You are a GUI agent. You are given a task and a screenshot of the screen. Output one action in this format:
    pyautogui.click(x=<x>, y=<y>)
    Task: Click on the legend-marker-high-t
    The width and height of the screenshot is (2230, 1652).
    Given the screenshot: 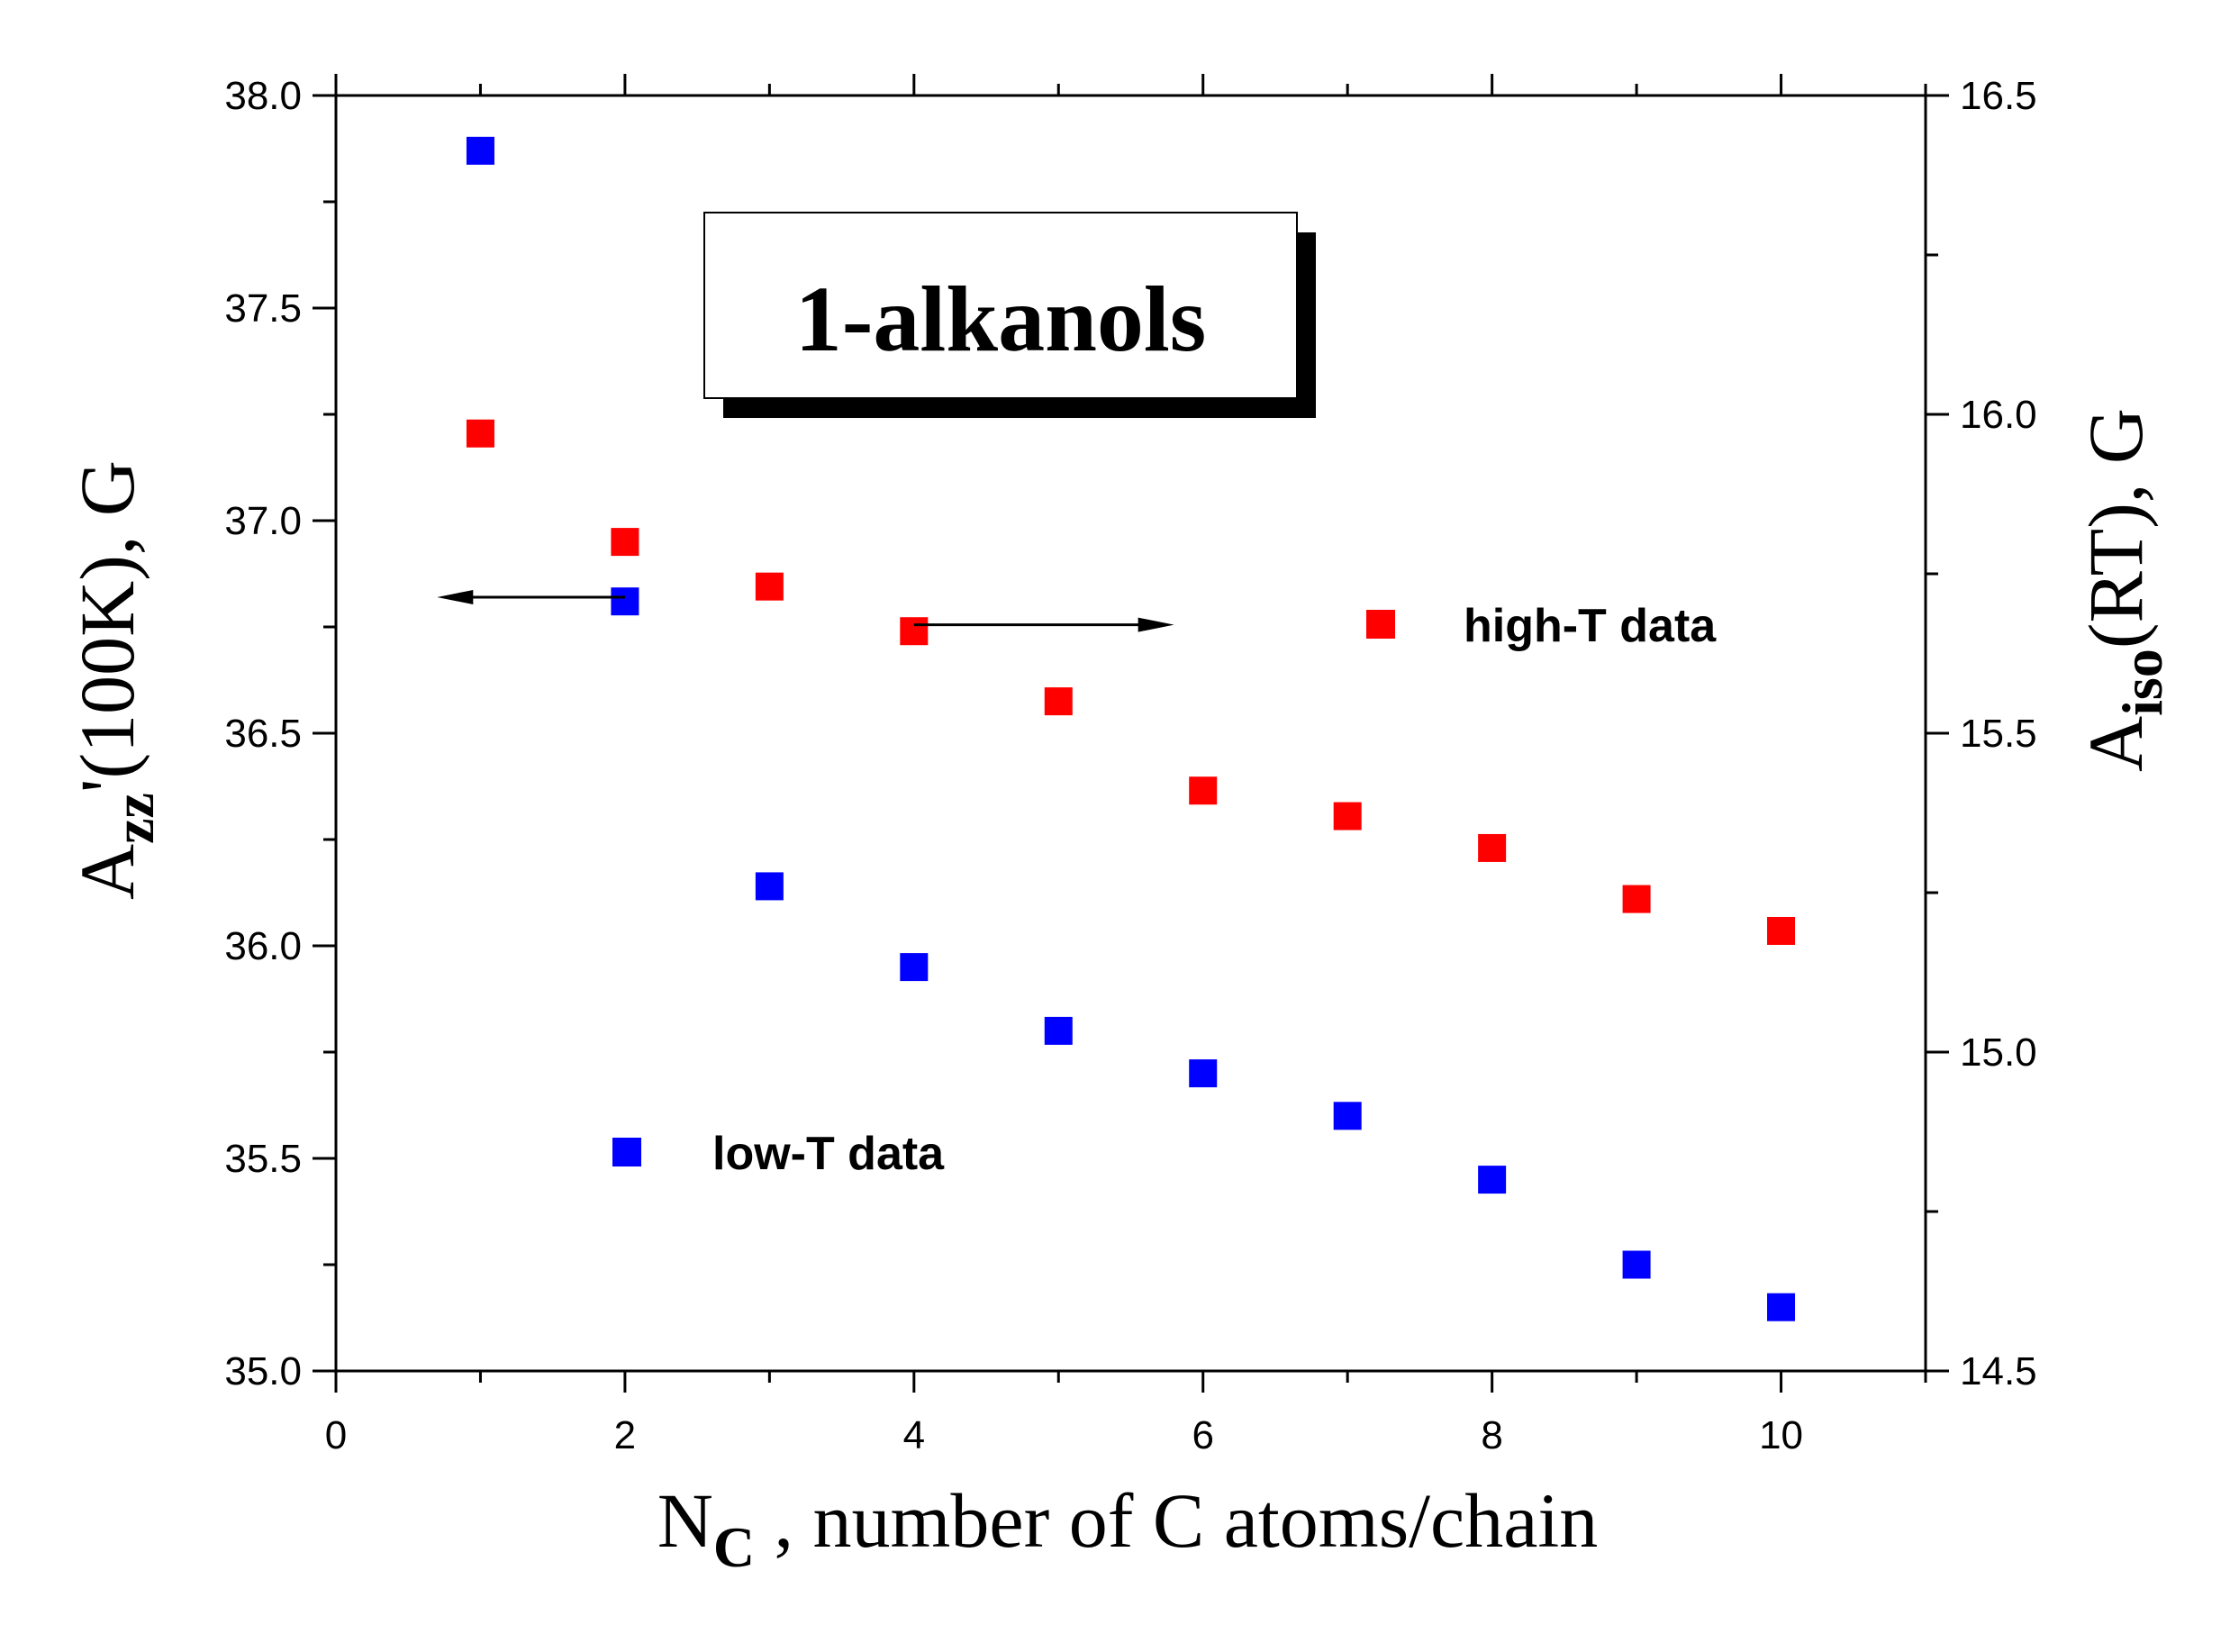 What is the action you would take?
    pyautogui.click(x=1380, y=624)
    